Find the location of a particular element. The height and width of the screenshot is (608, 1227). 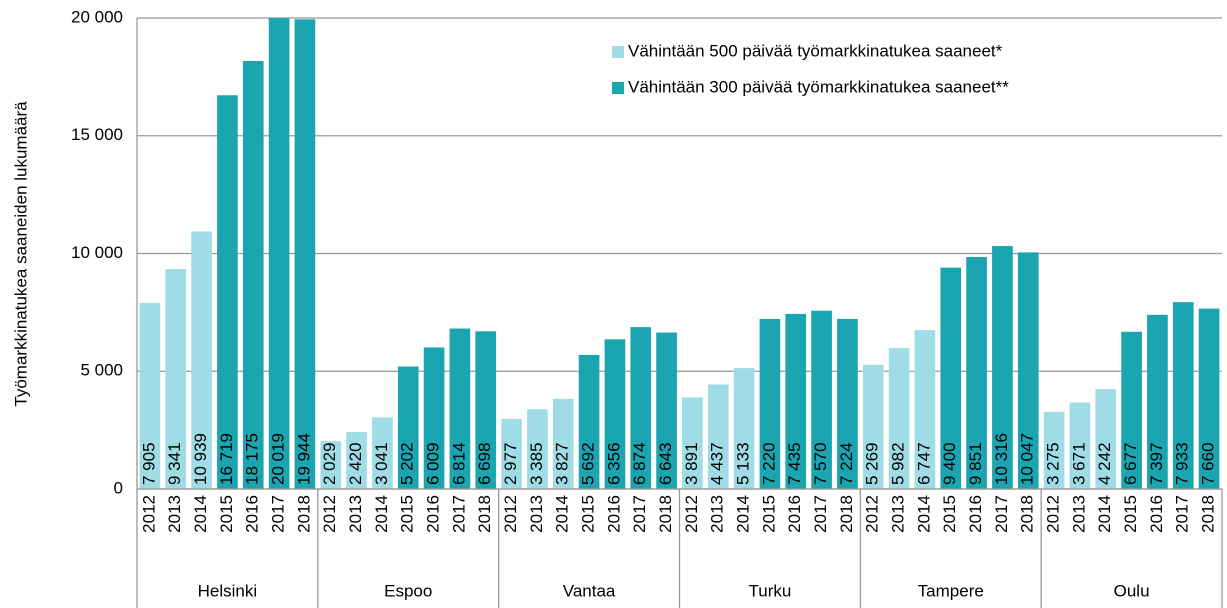

value-label: 18 175 is located at coordinates (252, 459).